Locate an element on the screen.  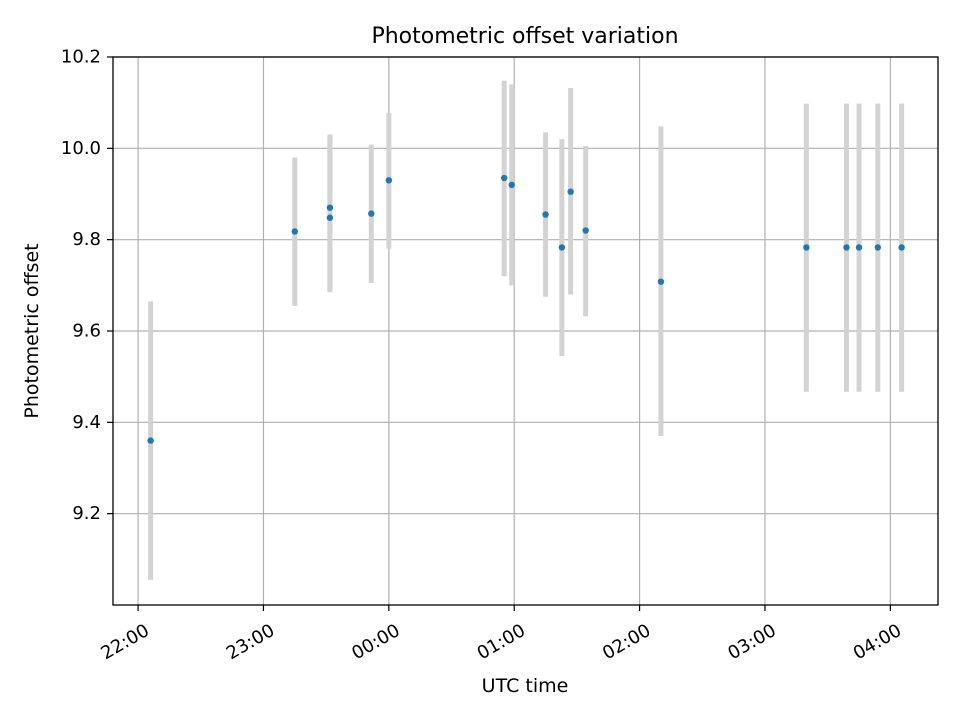
y-tick-label: 9.2 is located at coordinates (86, 513).